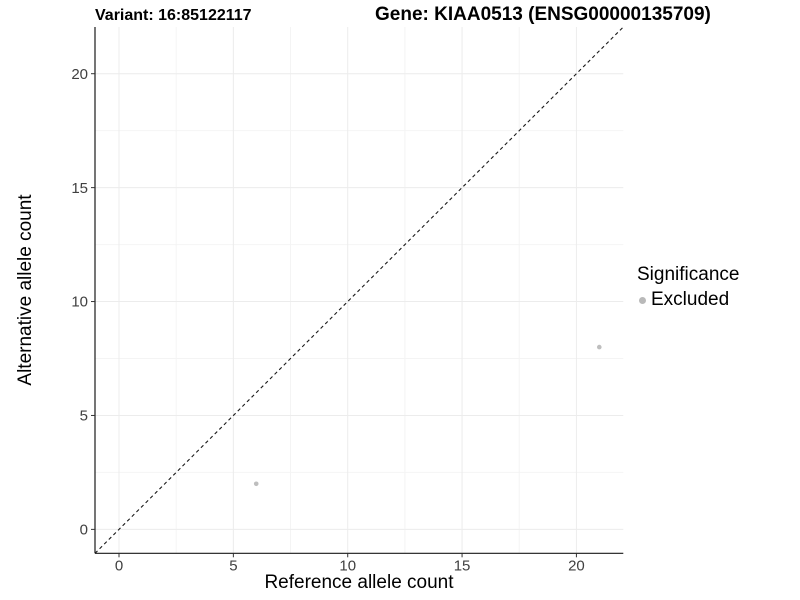  What do you see at coordinates (642, 300) in the screenshot?
I see `legend-key-point-icon` at bounding box center [642, 300].